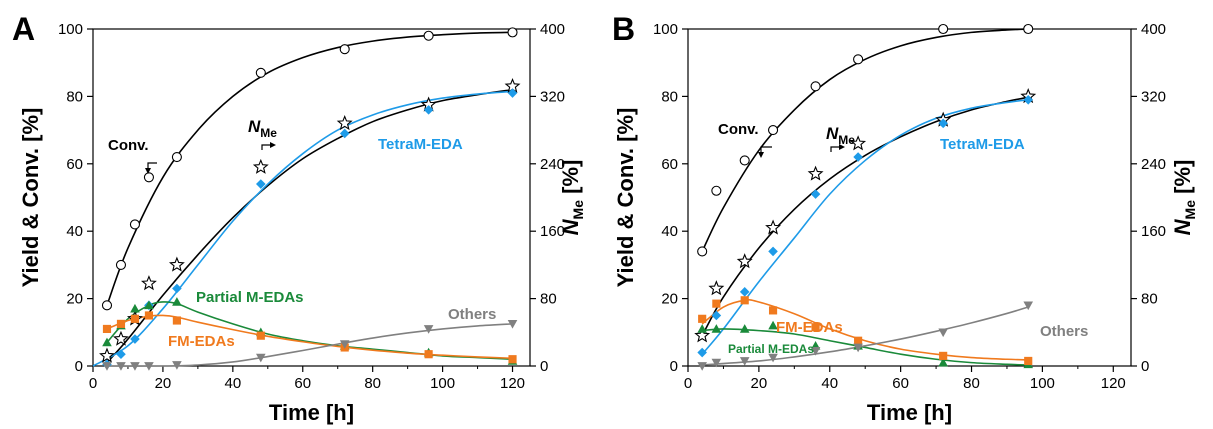 Image resolution: width=1213 pixels, height=429 pixels. What do you see at coordinates (93, 383) in the screenshot?
I see `x-tick-label: 0` at bounding box center [93, 383].